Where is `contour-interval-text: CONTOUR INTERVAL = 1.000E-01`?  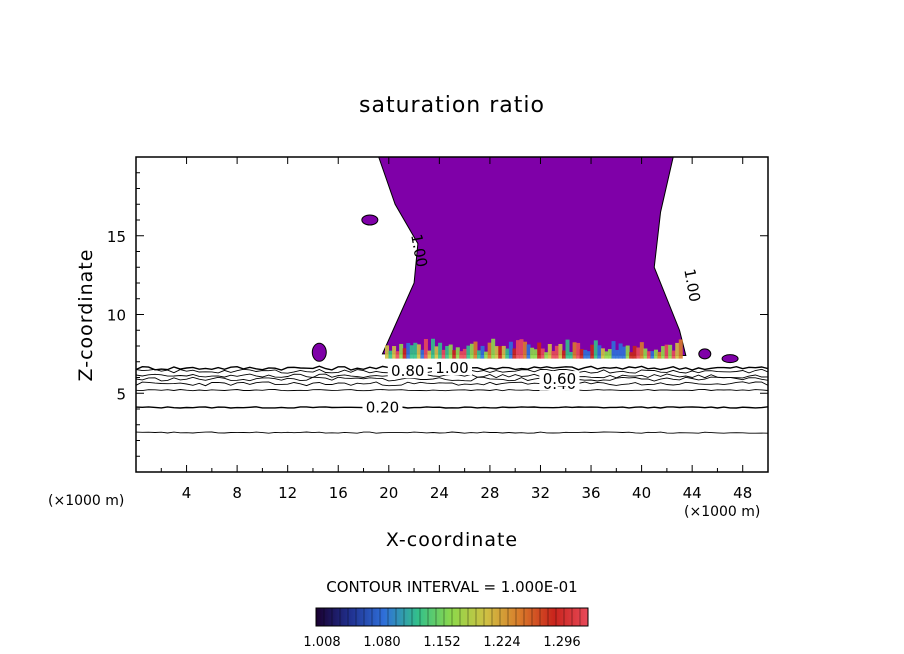
contour-interval-text: CONTOUR INTERVAL = 1.000E-01 is located at coordinates (451, 587).